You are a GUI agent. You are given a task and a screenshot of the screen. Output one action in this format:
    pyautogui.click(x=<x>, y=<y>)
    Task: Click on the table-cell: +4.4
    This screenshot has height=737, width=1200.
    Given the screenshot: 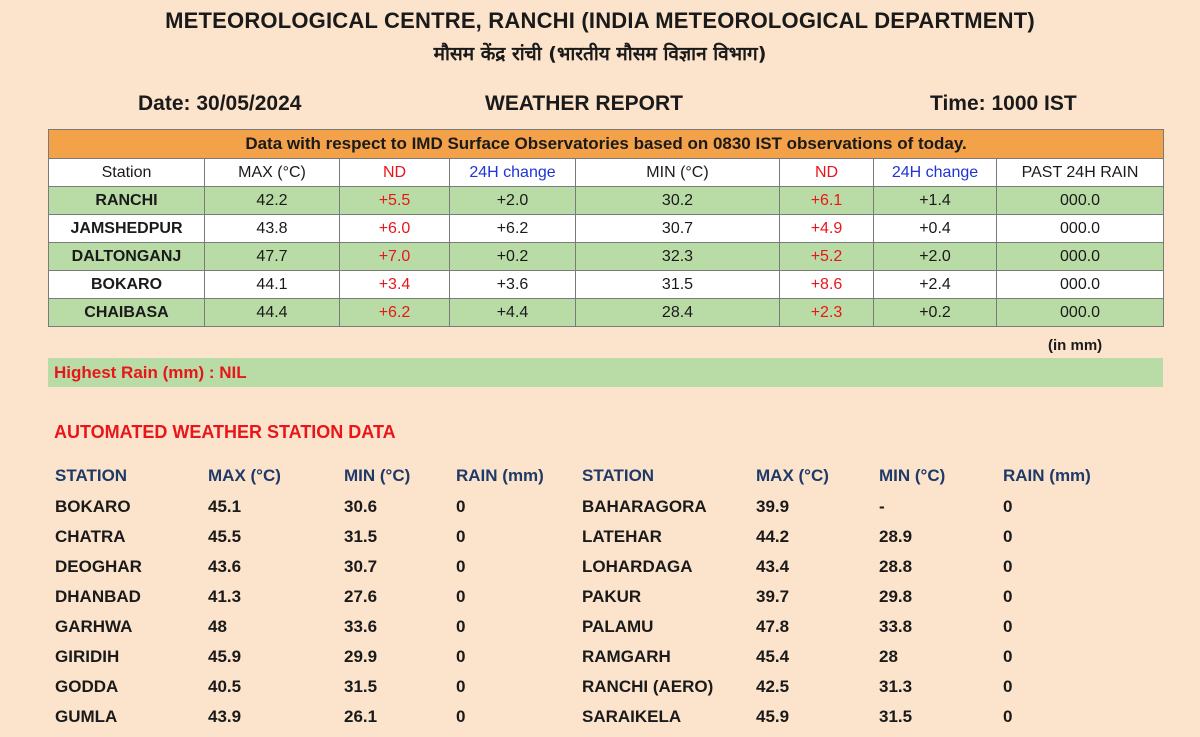 What is the action you would take?
    pyautogui.click(x=512, y=312)
    